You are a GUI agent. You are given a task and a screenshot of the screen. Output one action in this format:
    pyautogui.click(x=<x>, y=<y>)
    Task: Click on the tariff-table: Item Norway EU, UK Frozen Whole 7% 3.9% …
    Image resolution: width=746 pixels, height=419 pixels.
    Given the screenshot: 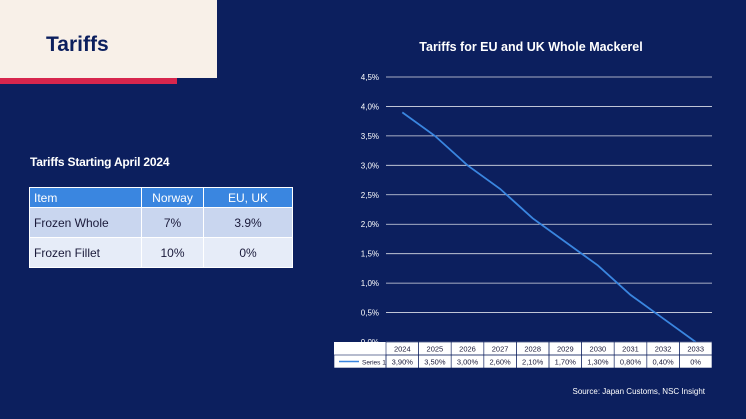 What is the action you would take?
    pyautogui.click(x=161, y=227)
    